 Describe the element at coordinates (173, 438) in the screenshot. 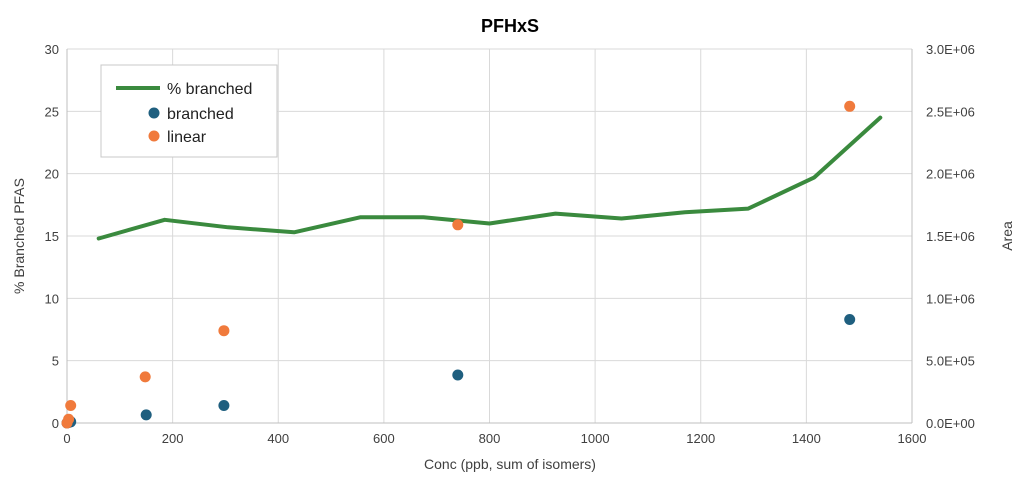

I see `x-tick-label: 200` at that location.